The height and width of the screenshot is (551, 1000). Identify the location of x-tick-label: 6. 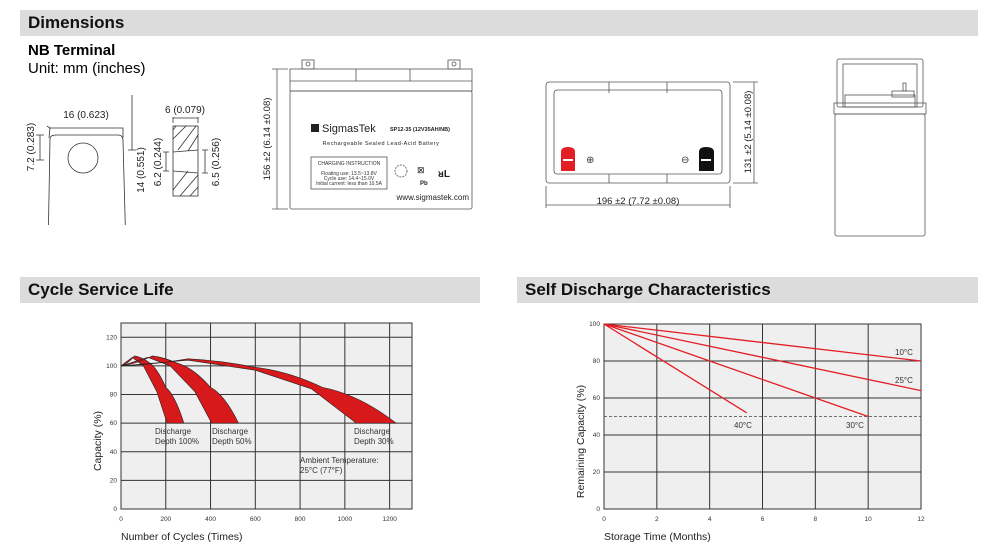
(763, 519).